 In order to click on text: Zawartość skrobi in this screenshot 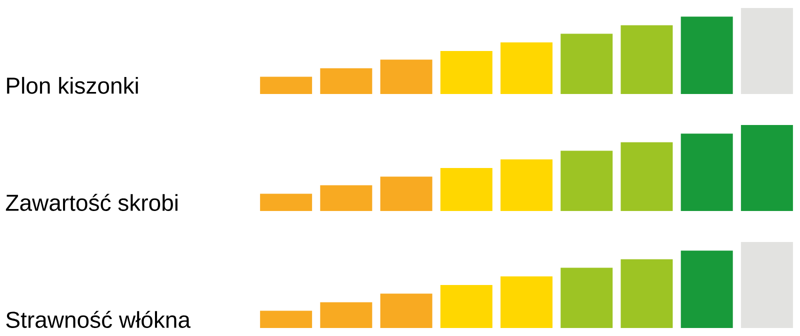, I will do `click(92, 202)`.